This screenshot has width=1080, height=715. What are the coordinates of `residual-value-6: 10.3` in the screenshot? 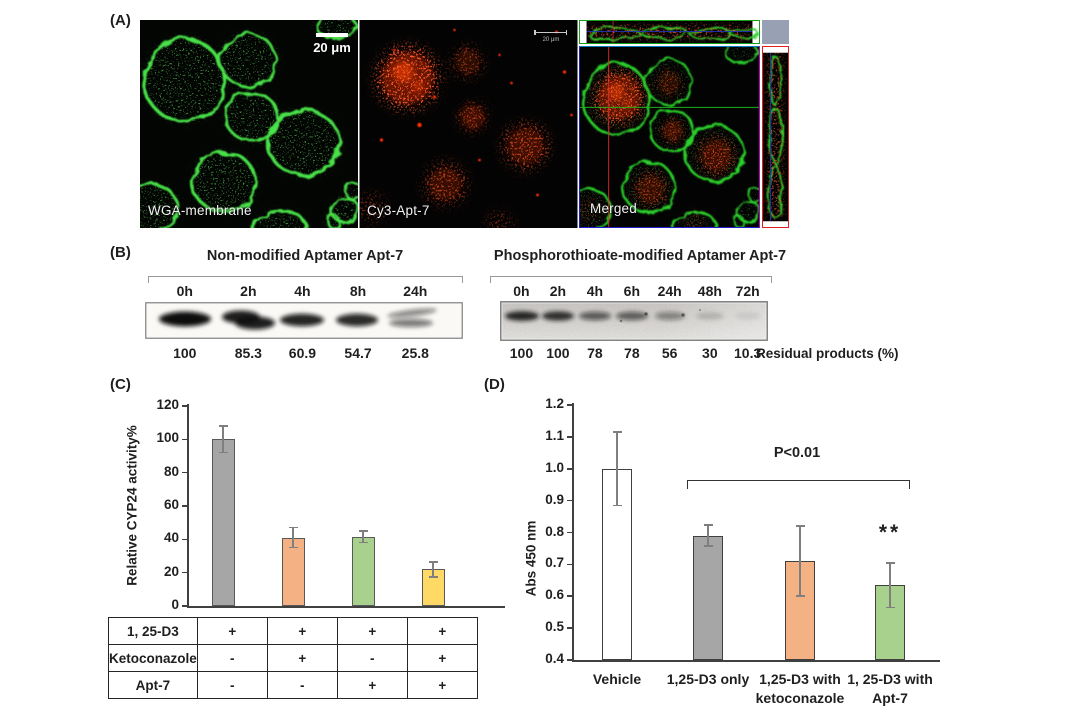 It's located at (748, 353).